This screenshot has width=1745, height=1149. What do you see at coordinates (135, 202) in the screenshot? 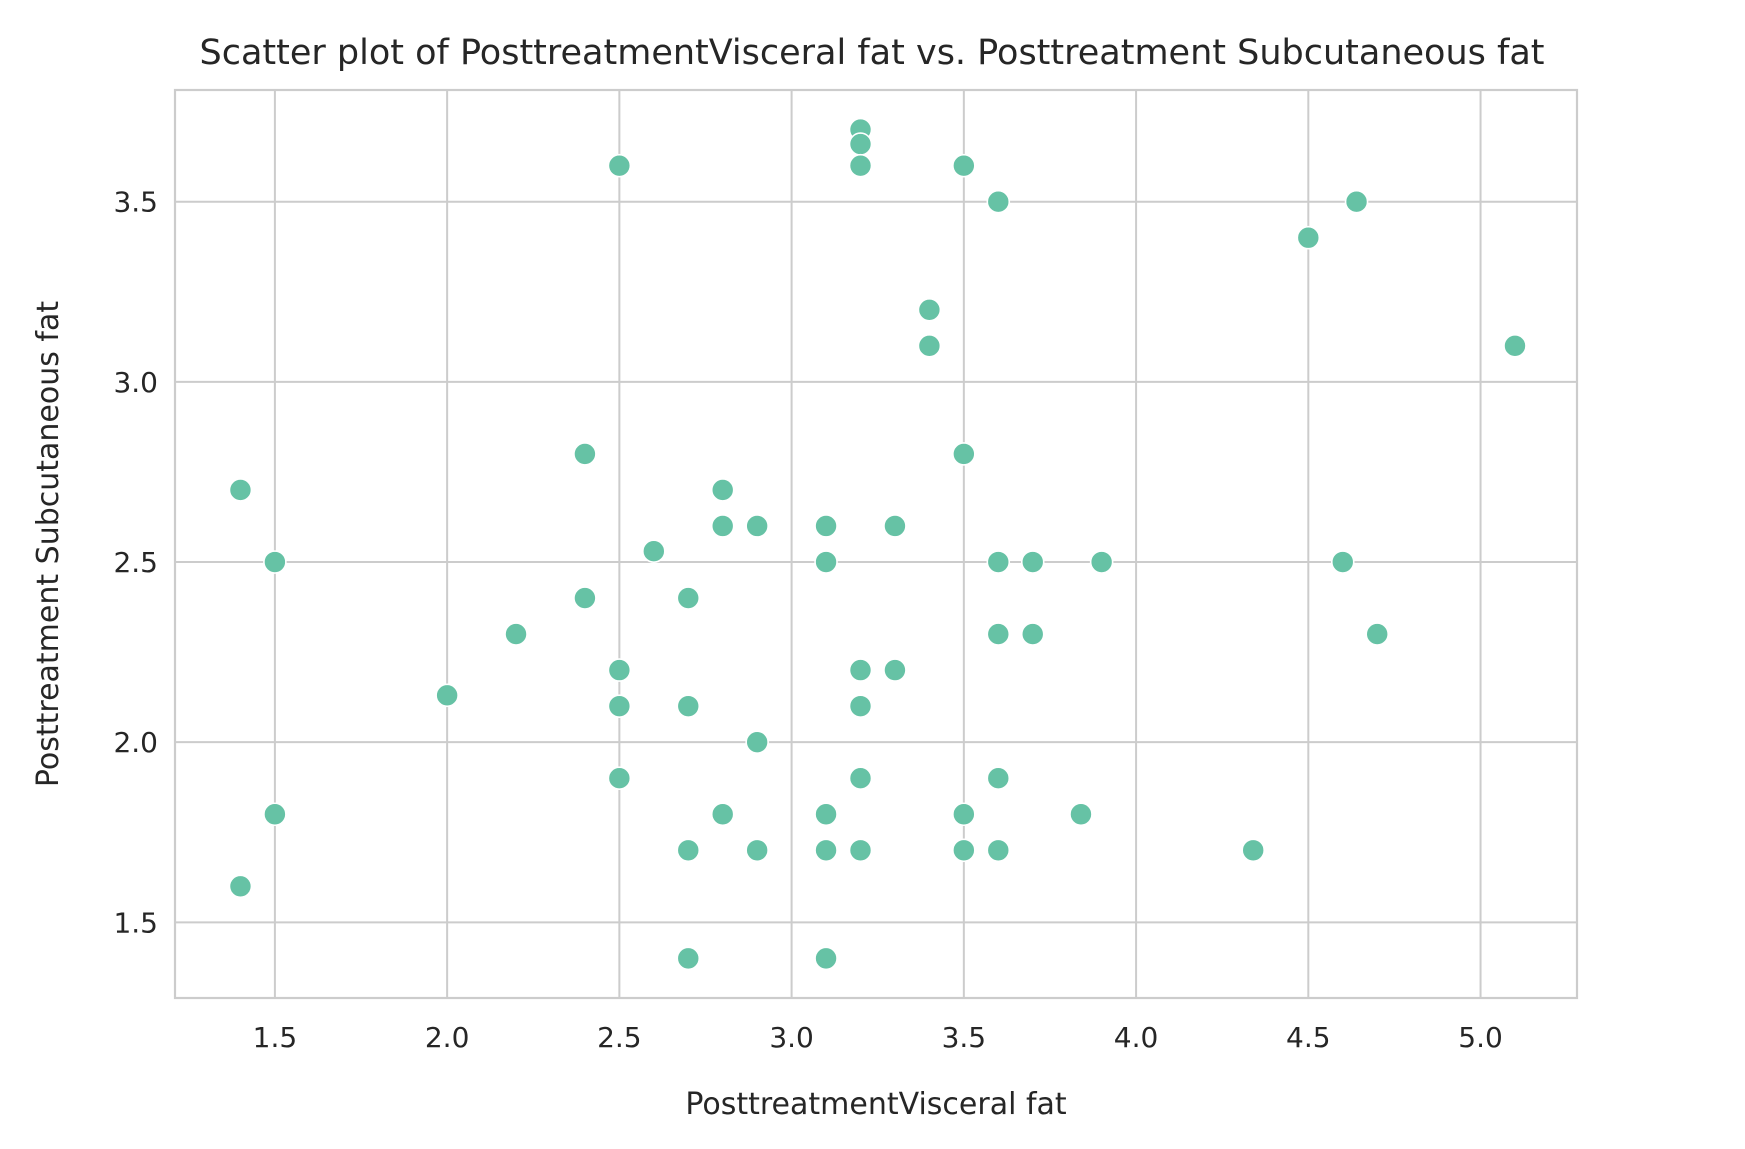
I see `y-tick-label: 3.5` at bounding box center [135, 202].